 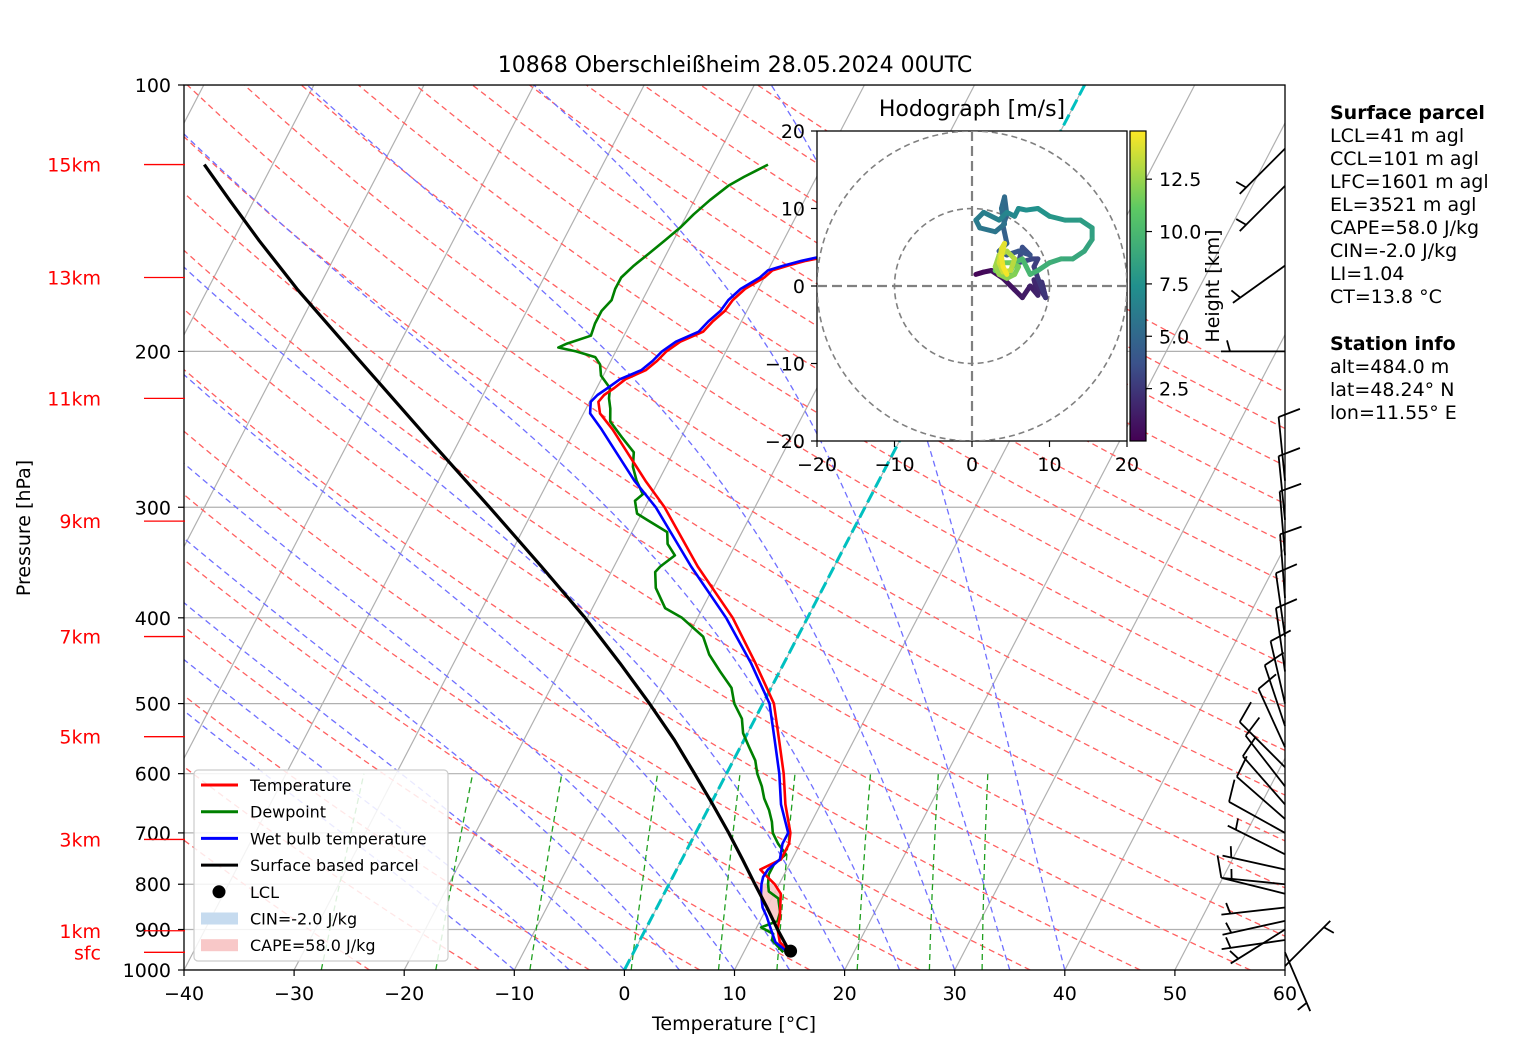 What do you see at coordinates (80, 638) in the screenshot?
I see `height-label: 7km` at bounding box center [80, 638].